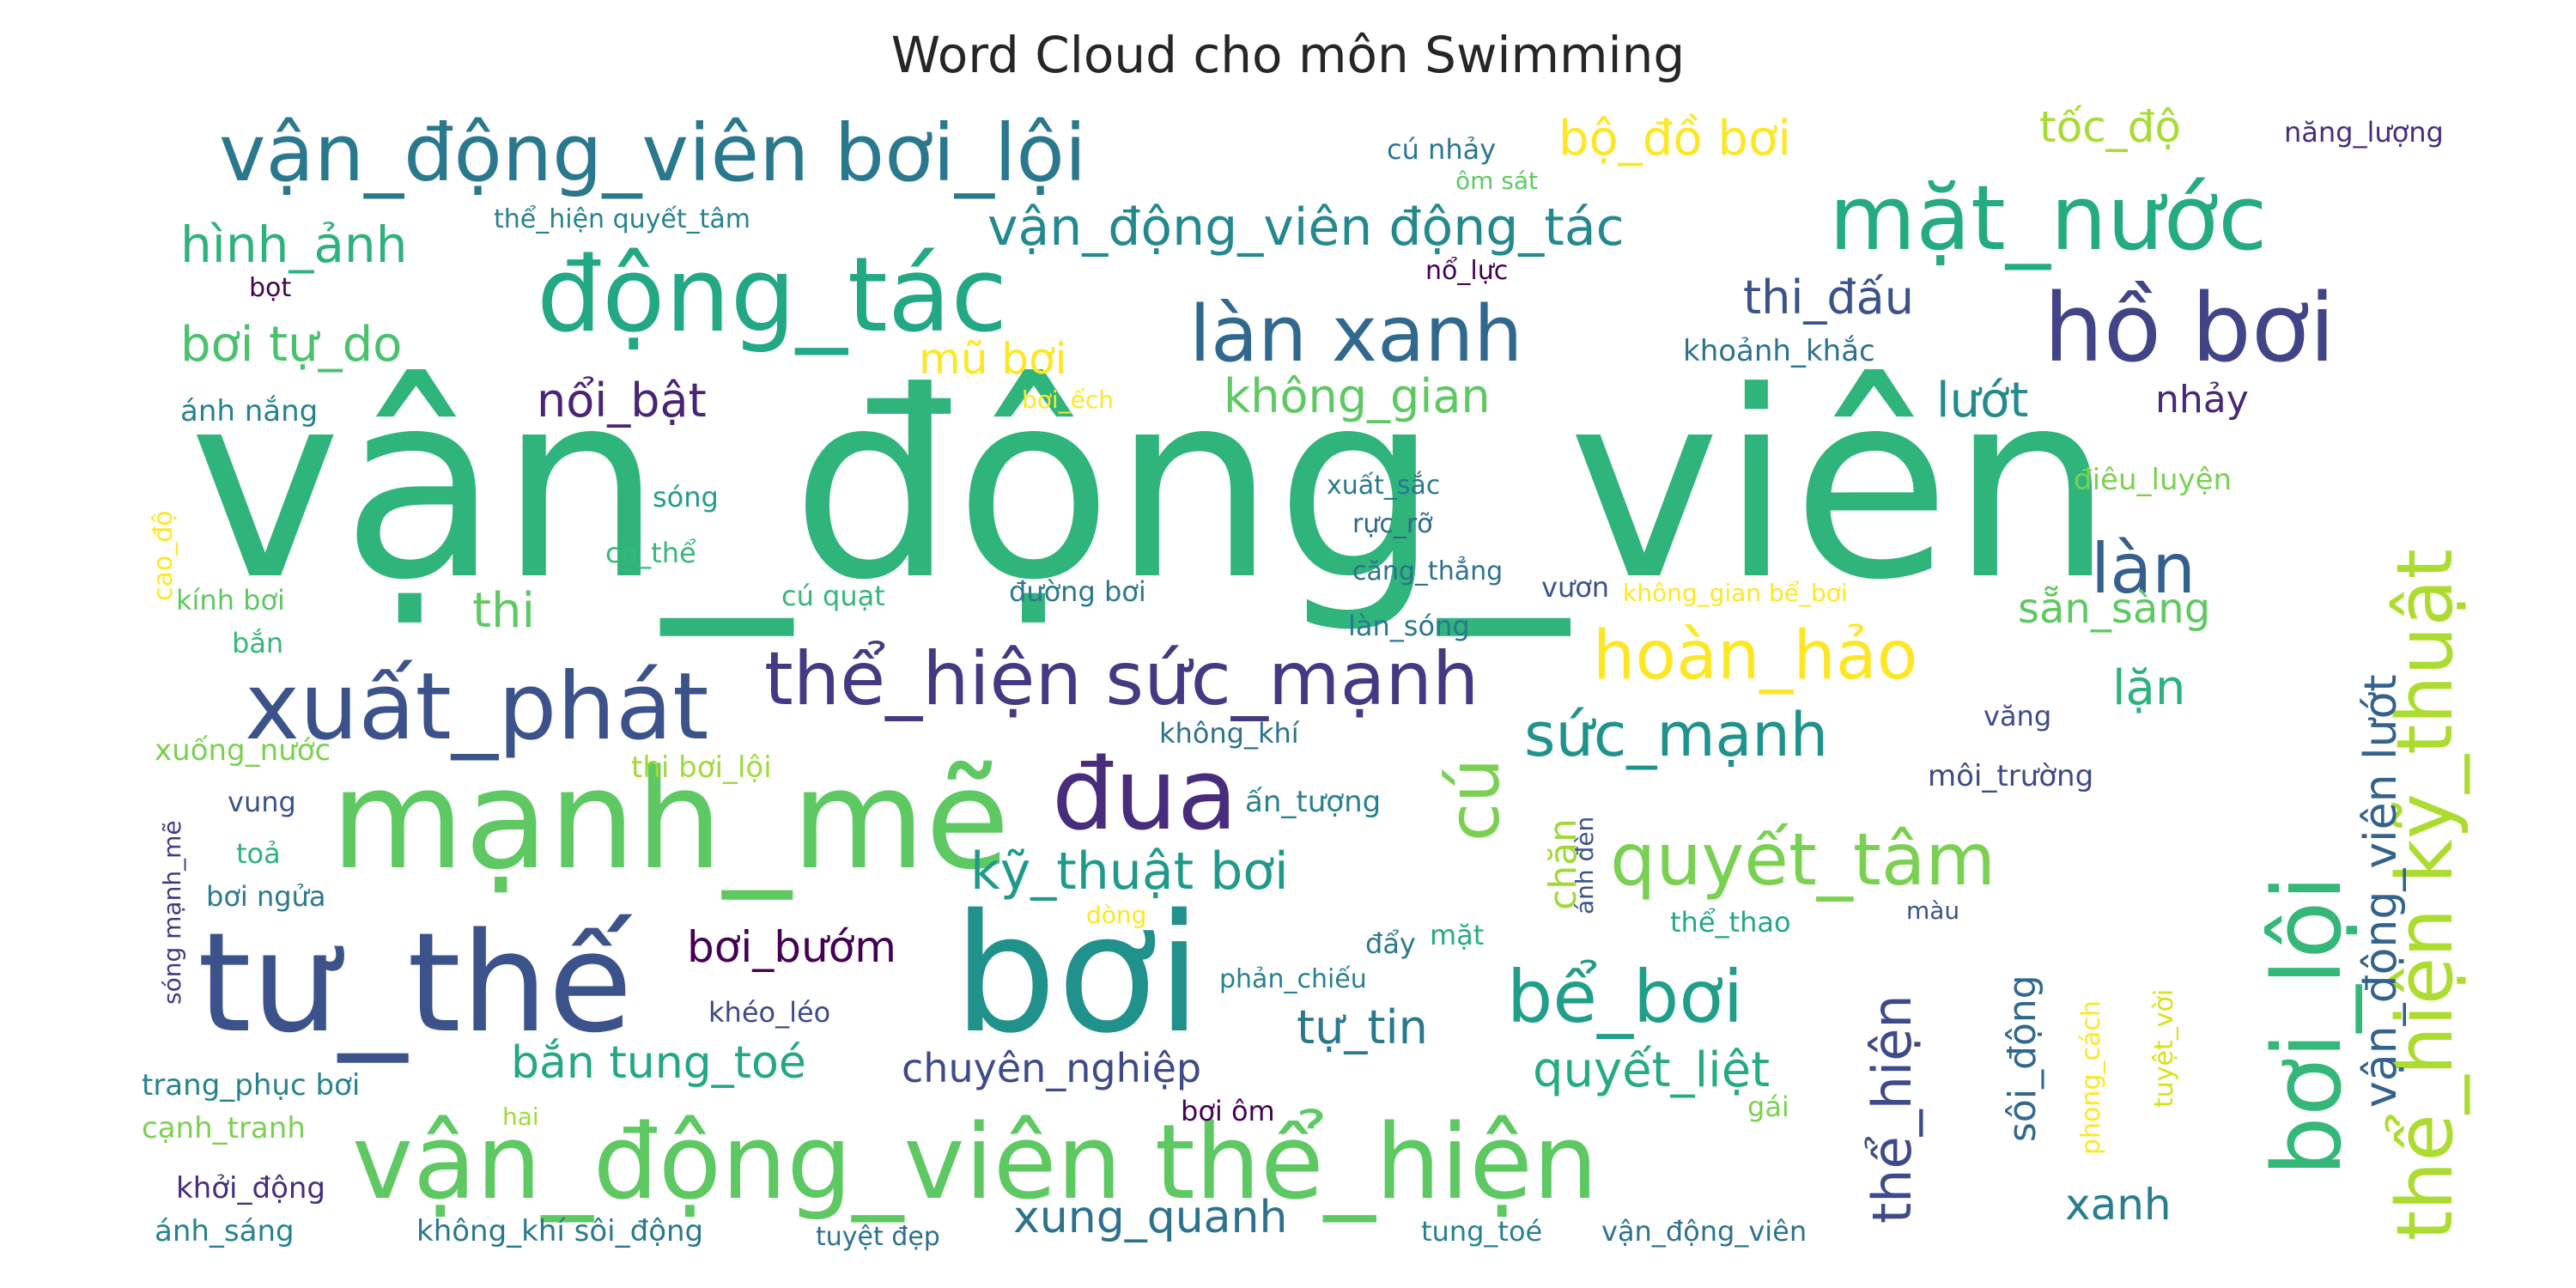 The width and height of the screenshot is (2576, 1288). What do you see at coordinates (686, 497) in the screenshot?
I see `word-55: sóng` at bounding box center [686, 497].